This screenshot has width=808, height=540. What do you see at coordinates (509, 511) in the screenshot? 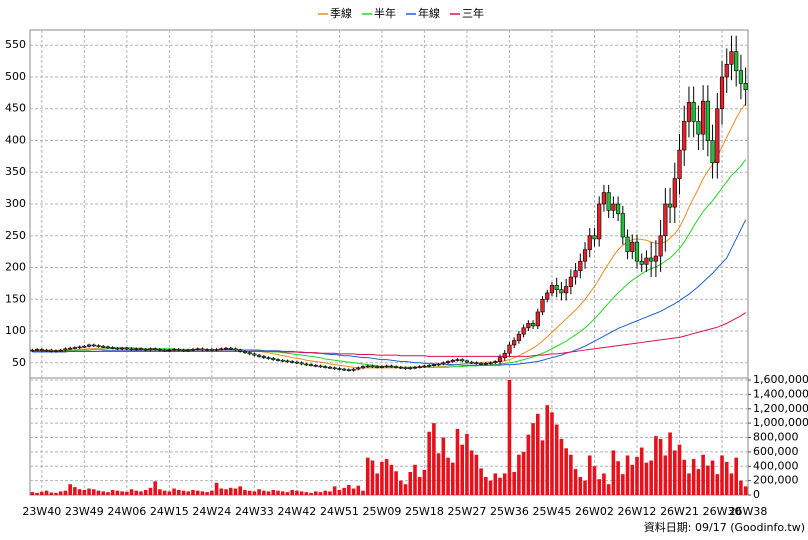
I see `x-tick-label: 25W36` at bounding box center [509, 511].